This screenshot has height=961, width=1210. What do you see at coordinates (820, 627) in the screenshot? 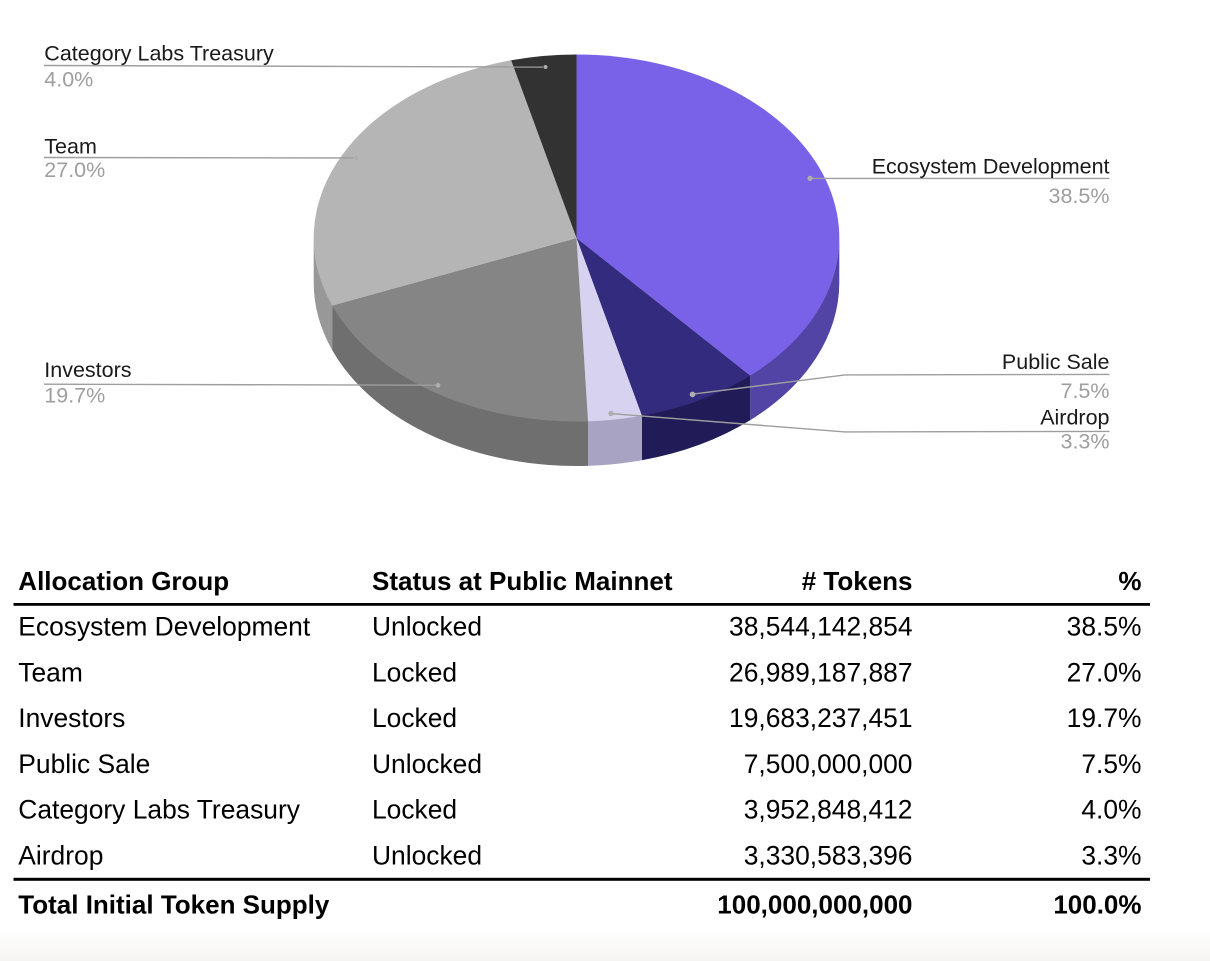
I see `svg-text: 38,544,142,854` at bounding box center [820, 627].